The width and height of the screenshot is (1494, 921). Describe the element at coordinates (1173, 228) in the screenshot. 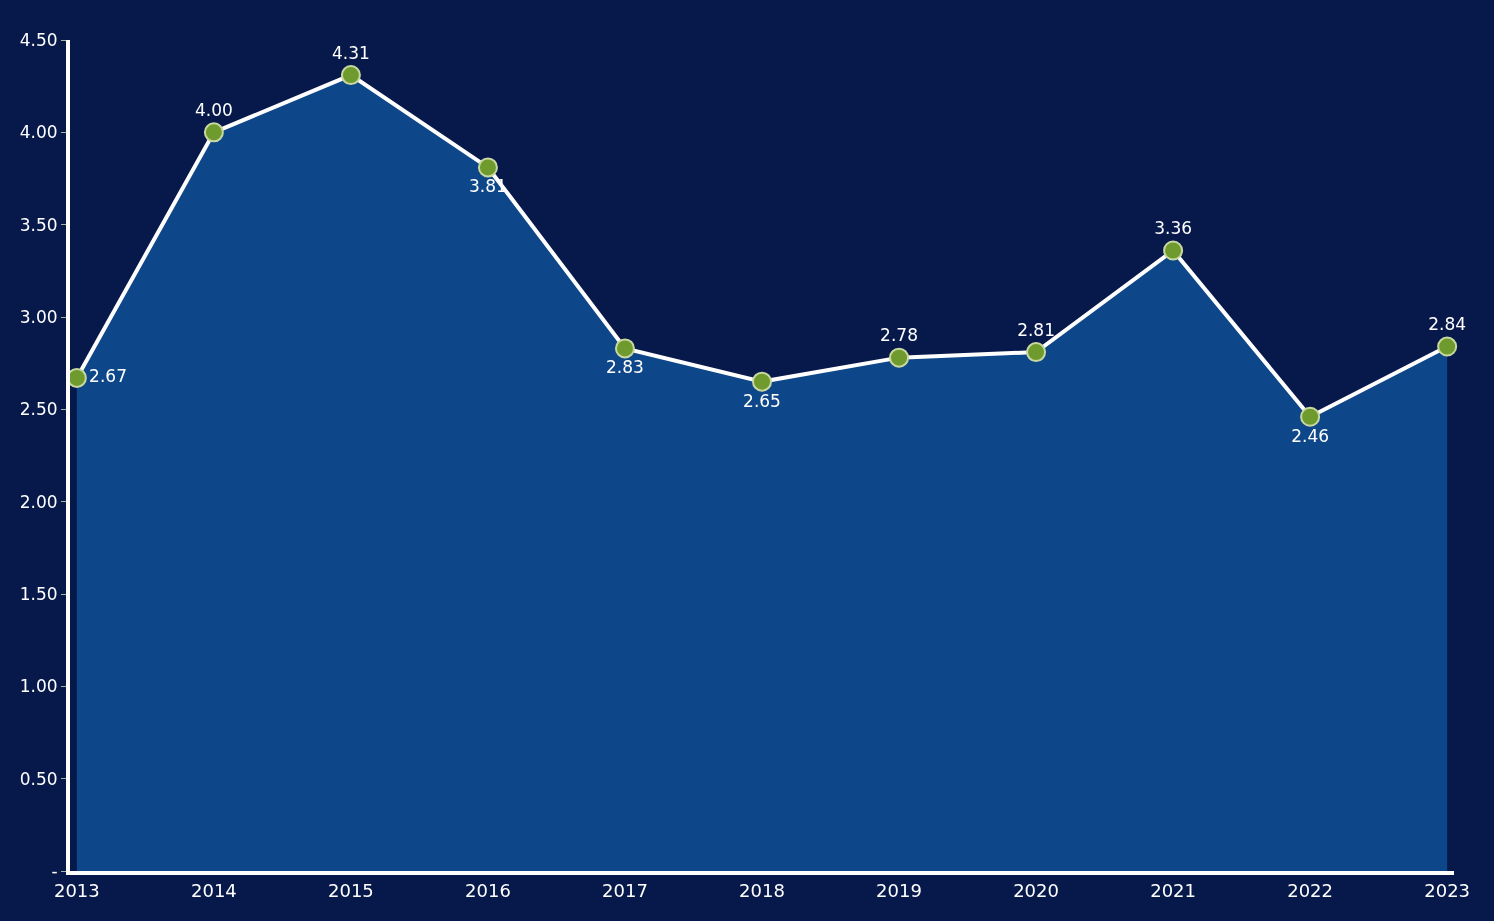

I see `text: 3.36` at that location.